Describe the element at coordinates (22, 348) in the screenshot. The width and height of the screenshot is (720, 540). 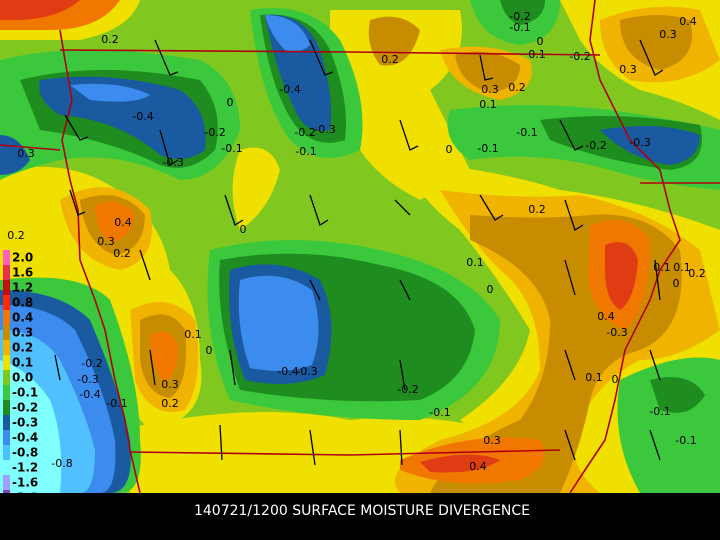
I see `legend-label: 0.2` at that location.